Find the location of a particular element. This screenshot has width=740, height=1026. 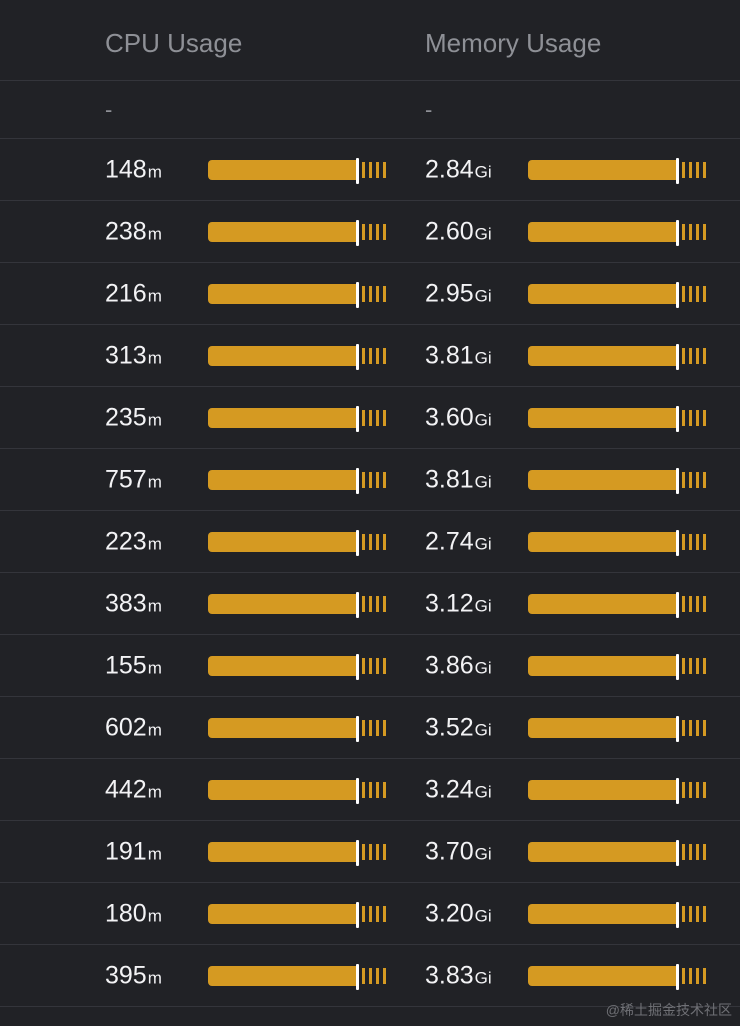

table-row: 191m 3.70Gi is located at coordinates (370, 852).